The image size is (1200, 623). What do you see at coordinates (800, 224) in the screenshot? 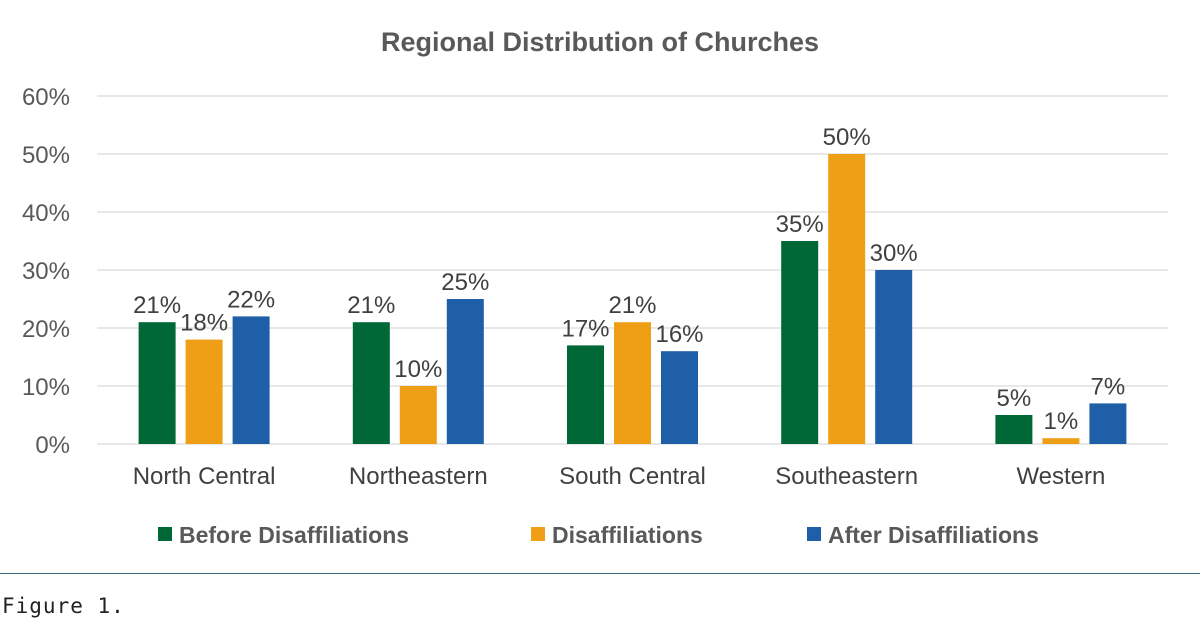
I see `bar-data-label: 35%` at bounding box center [800, 224].